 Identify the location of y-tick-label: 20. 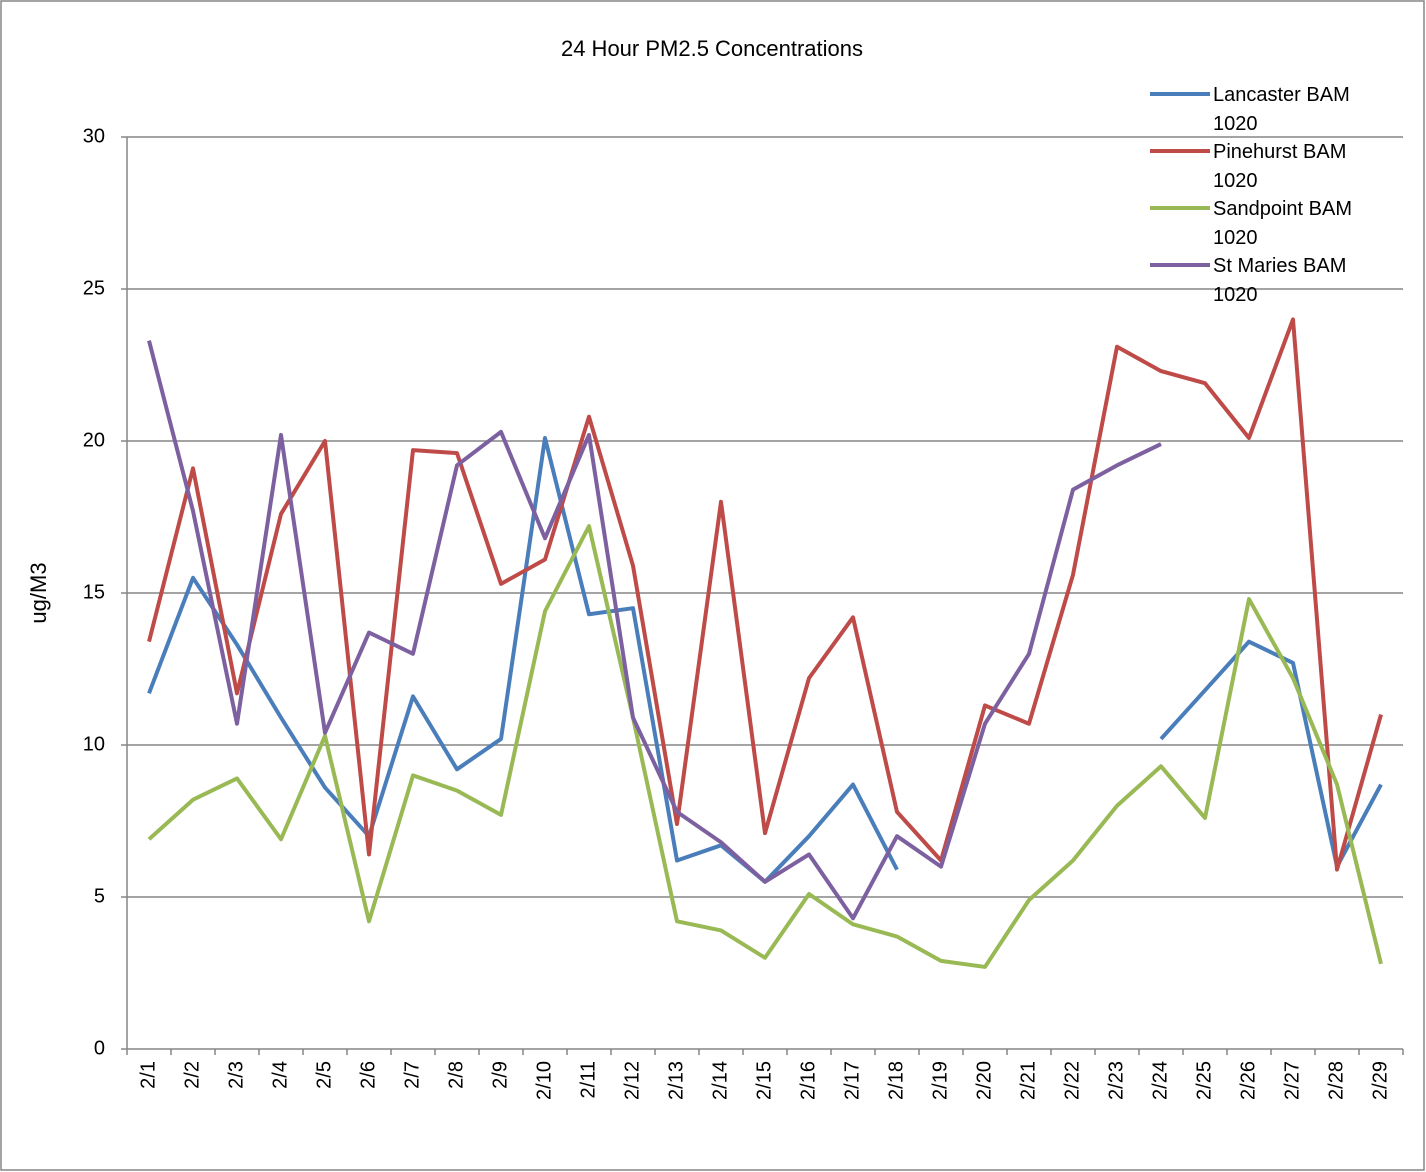
(94, 440).